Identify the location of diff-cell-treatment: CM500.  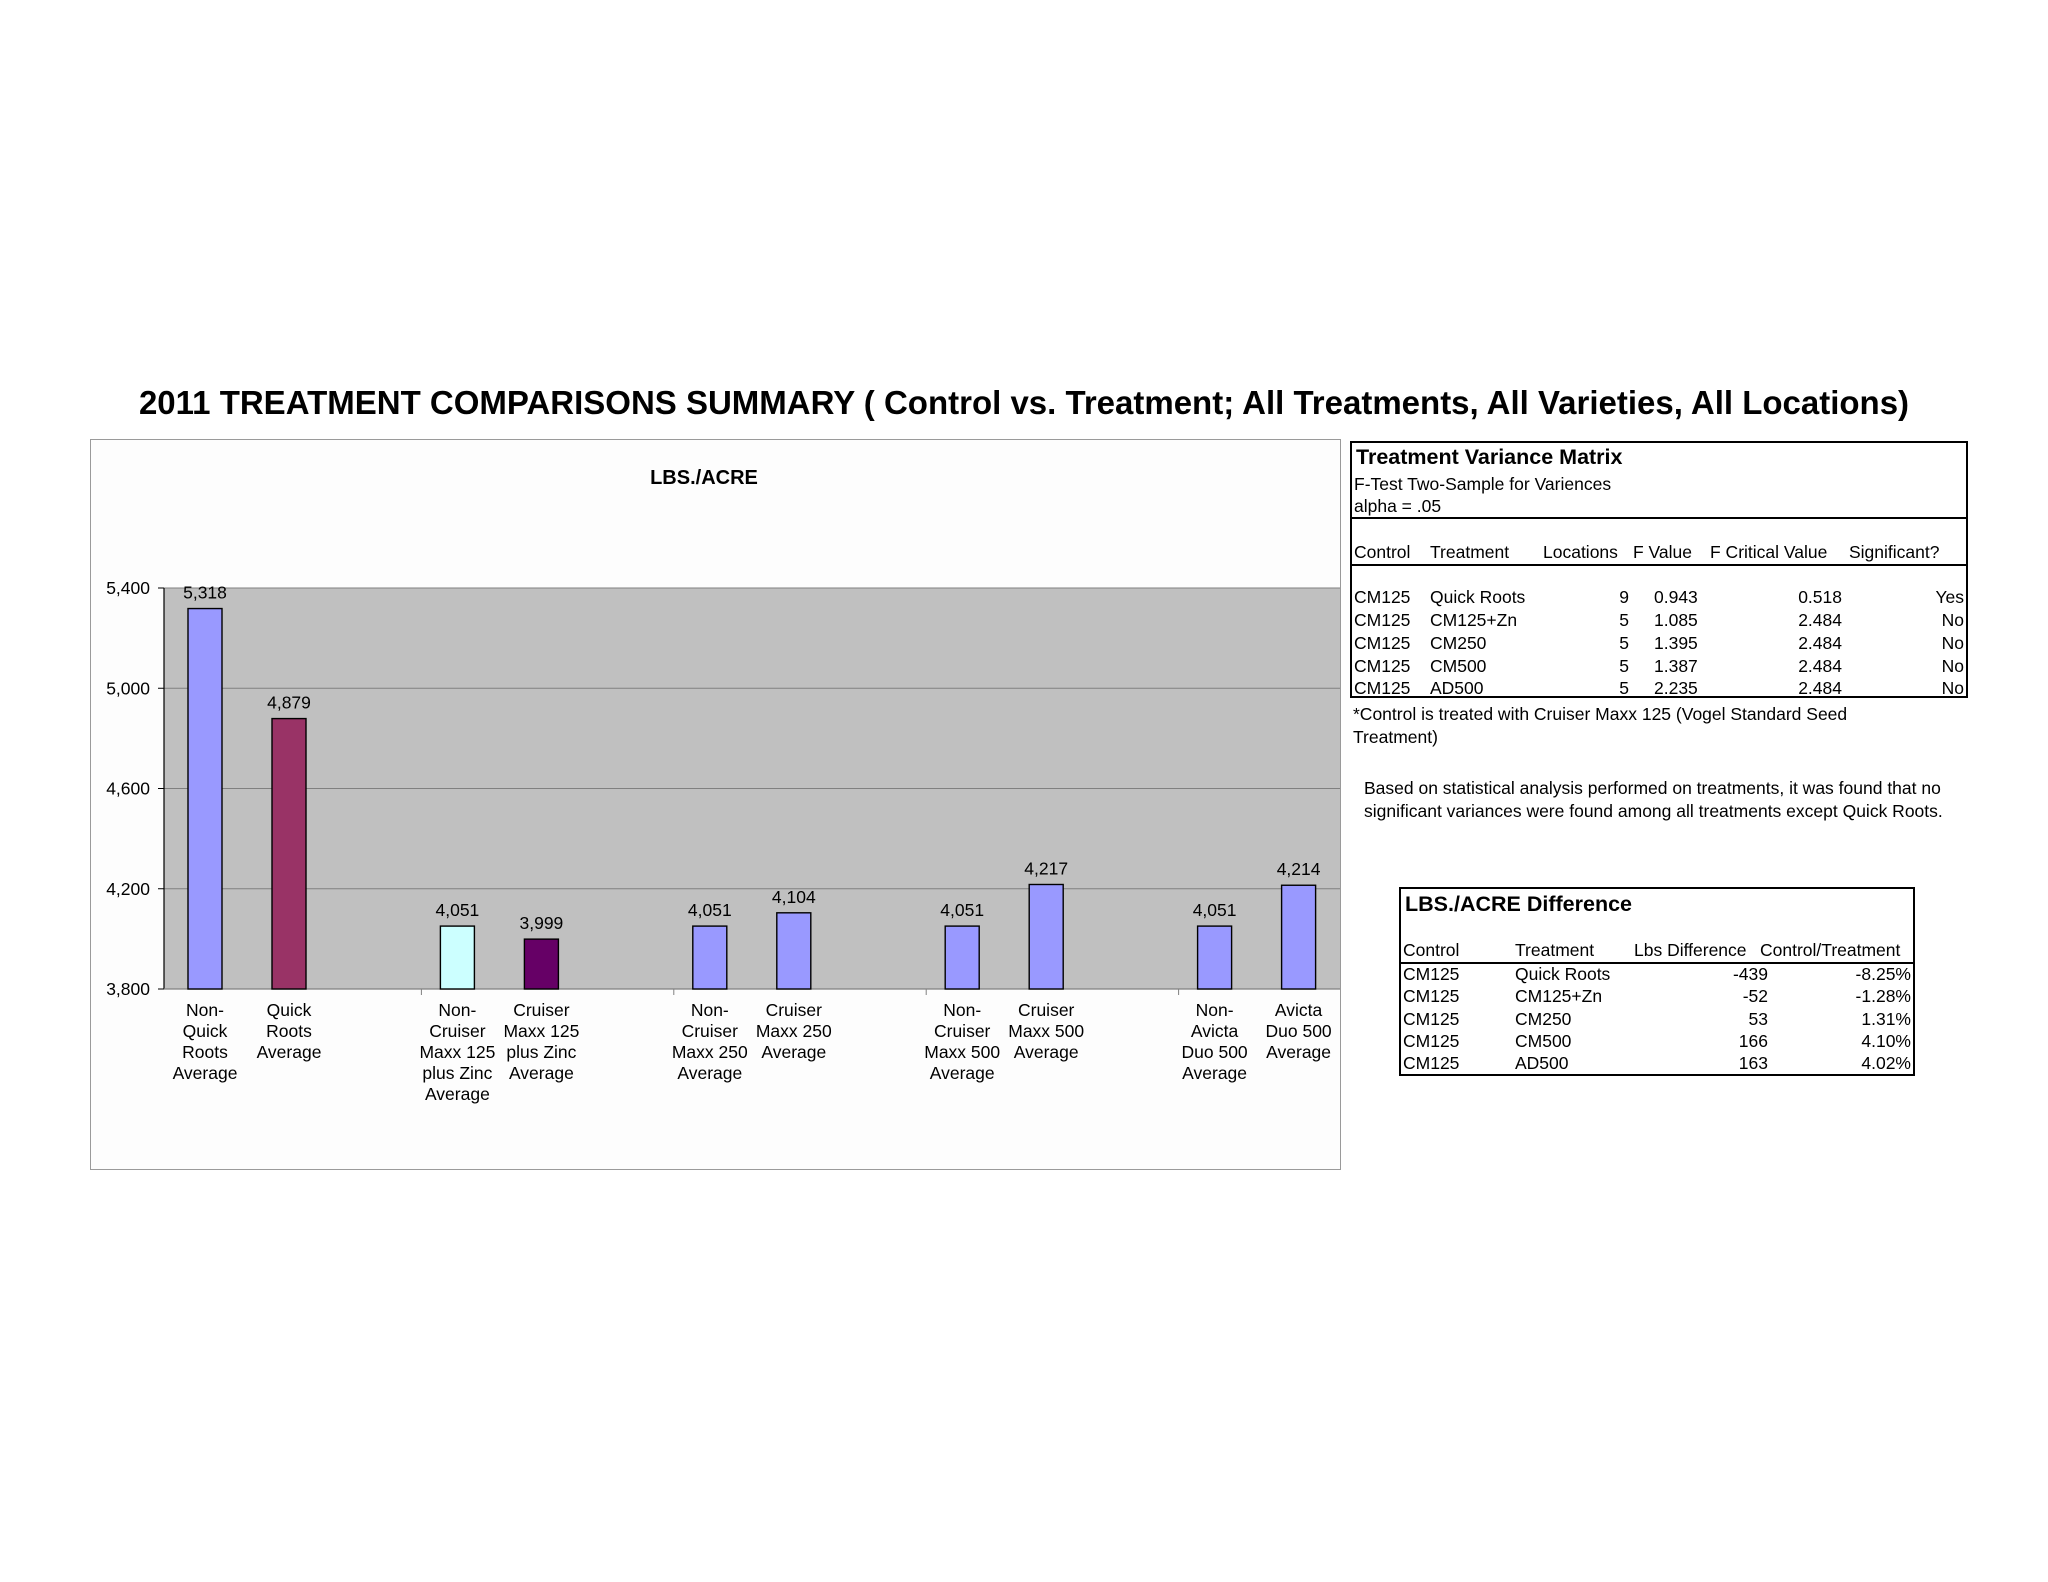
(1543, 1041).